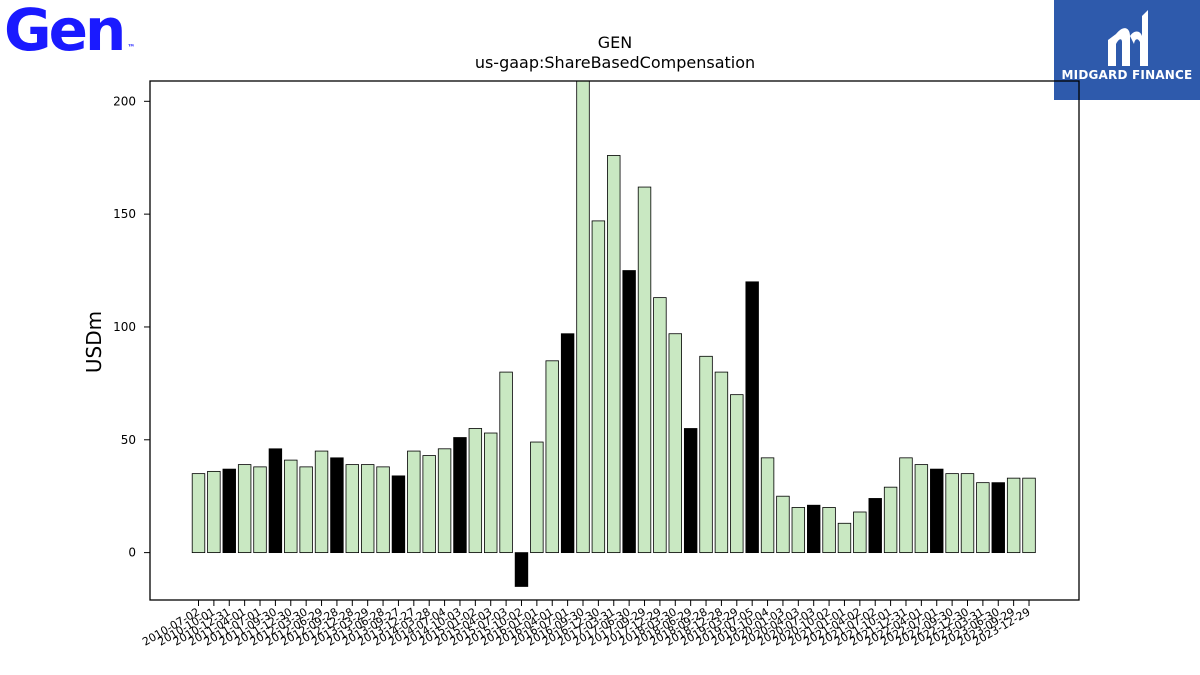  What do you see at coordinates (1127, 75) in the screenshot?
I see `midgard-logo-text: MIDGARD FINANCE` at bounding box center [1127, 75].